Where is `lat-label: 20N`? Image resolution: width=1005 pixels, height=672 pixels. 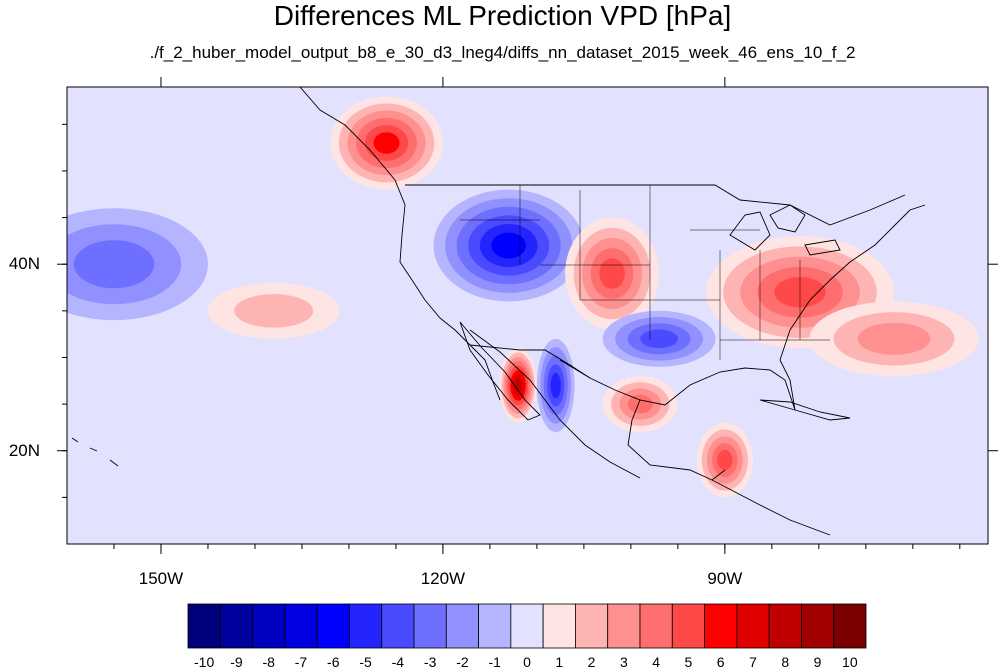
lat-label: 20N is located at coordinates (24, 450).